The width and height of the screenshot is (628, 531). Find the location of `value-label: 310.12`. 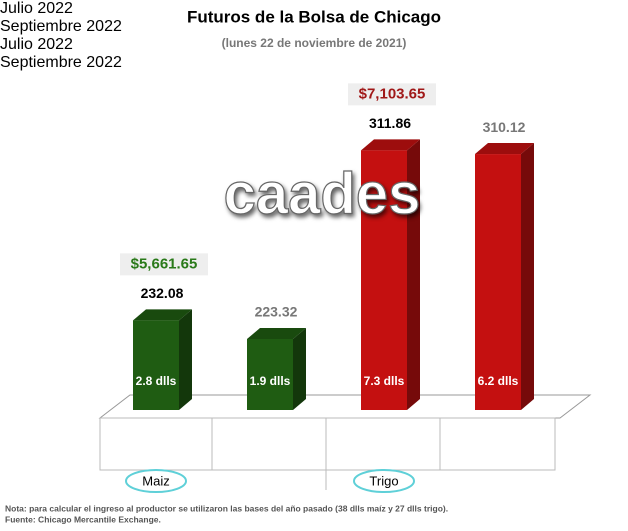

value-label: 310.12 is located at coordinates (504, 127).